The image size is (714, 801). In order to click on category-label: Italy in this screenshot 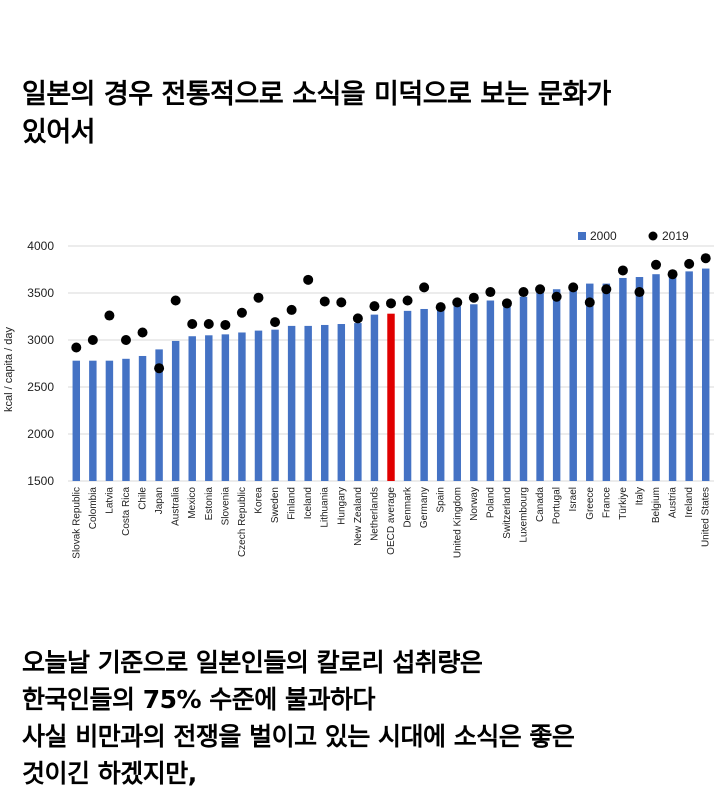, I will do `click(639, 496)`.